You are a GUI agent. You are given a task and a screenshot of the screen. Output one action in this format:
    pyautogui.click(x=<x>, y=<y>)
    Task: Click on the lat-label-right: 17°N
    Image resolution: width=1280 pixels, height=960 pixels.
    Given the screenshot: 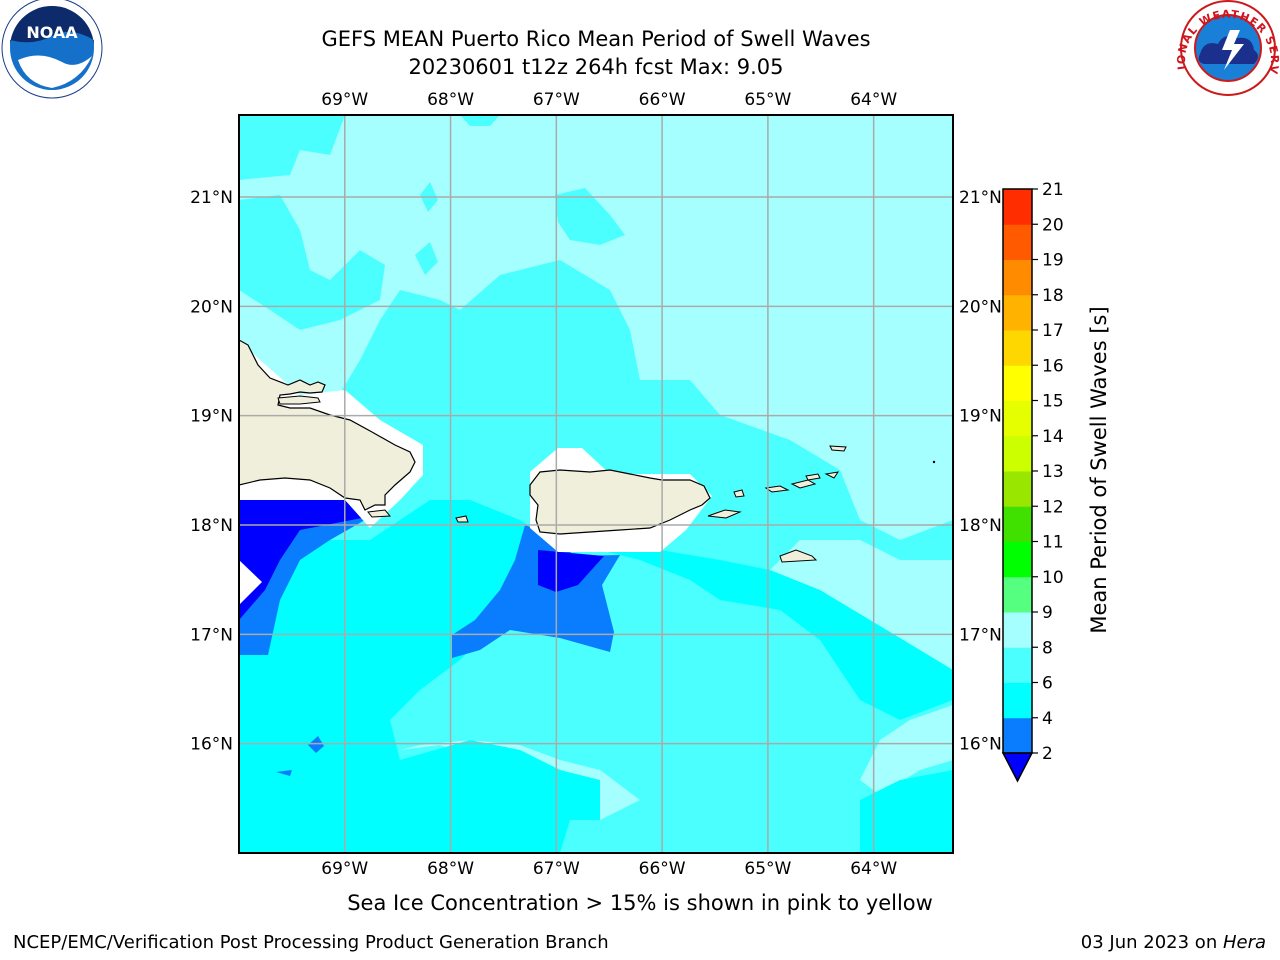 What is the action you would take?
    pyautogui.click(x=980, y=635)
    